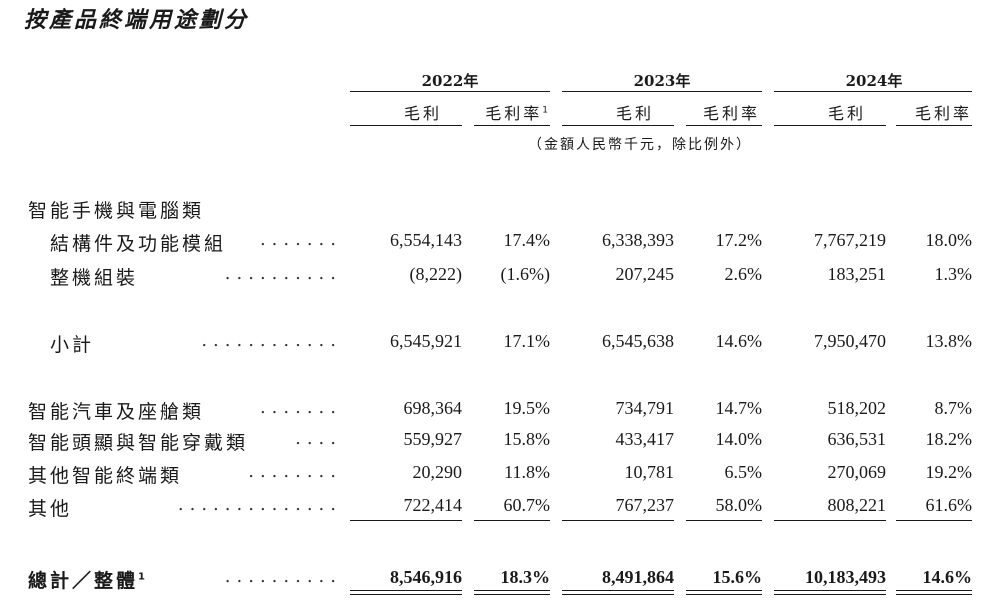  Describe the element at coordinates (138, 443) in the screenshot. I see `row-label: 智能頭顯與智能穿戴類` at that location.